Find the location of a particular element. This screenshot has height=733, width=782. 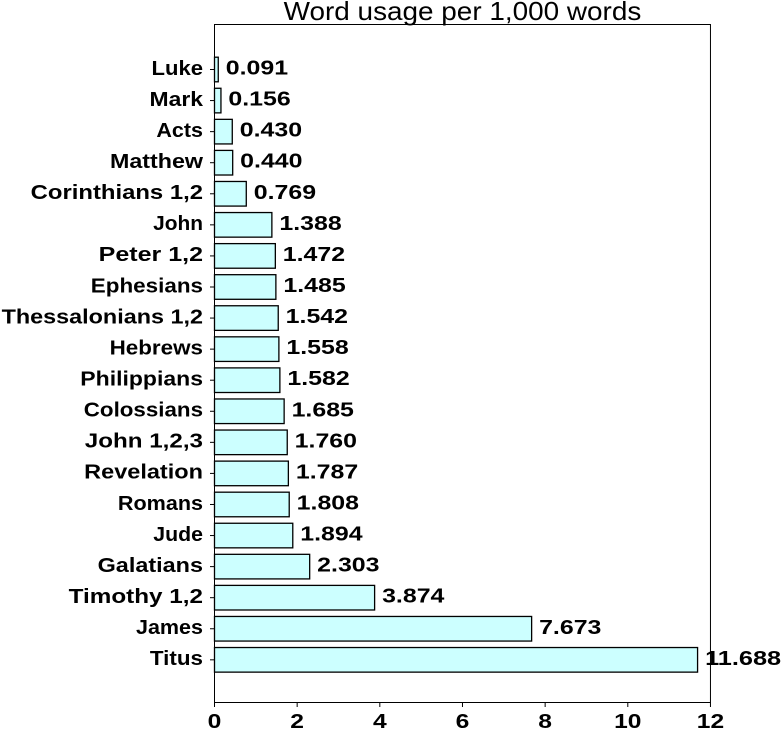

svg-text: 7.673 is located at coordinates (570, 628).